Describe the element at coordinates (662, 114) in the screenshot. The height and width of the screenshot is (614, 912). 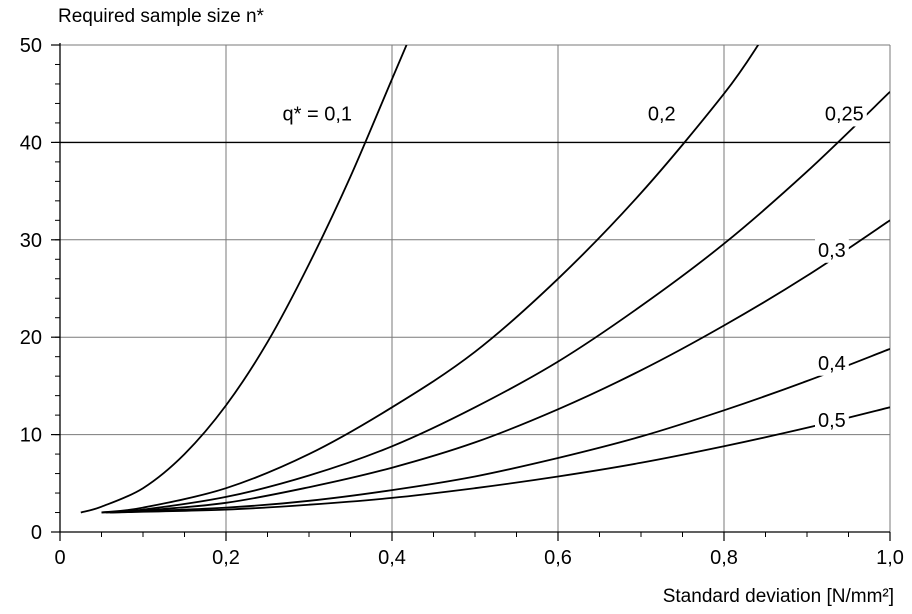
I see `curve-label-1: 0,2` at that location.